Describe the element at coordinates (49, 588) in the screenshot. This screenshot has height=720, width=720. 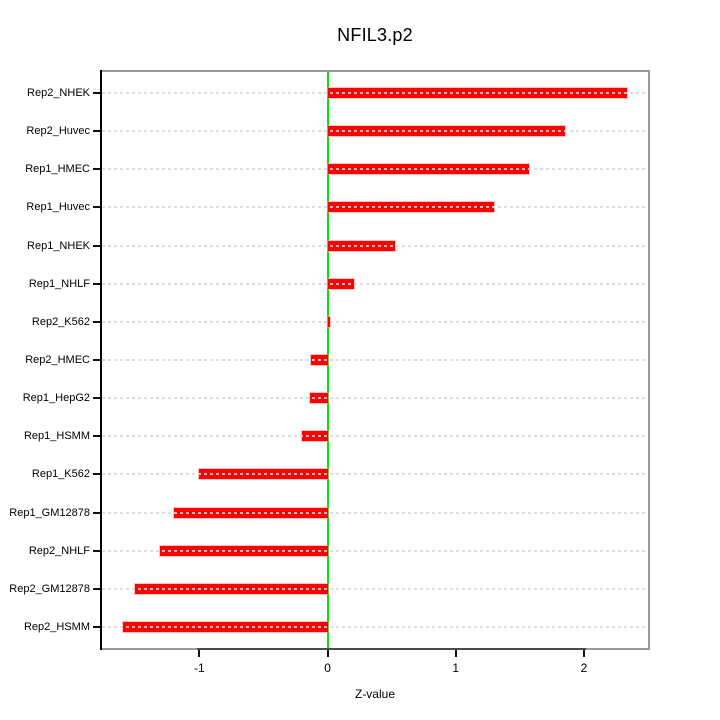
I see `y-axis-label: Rep2_GM12878` at that location.